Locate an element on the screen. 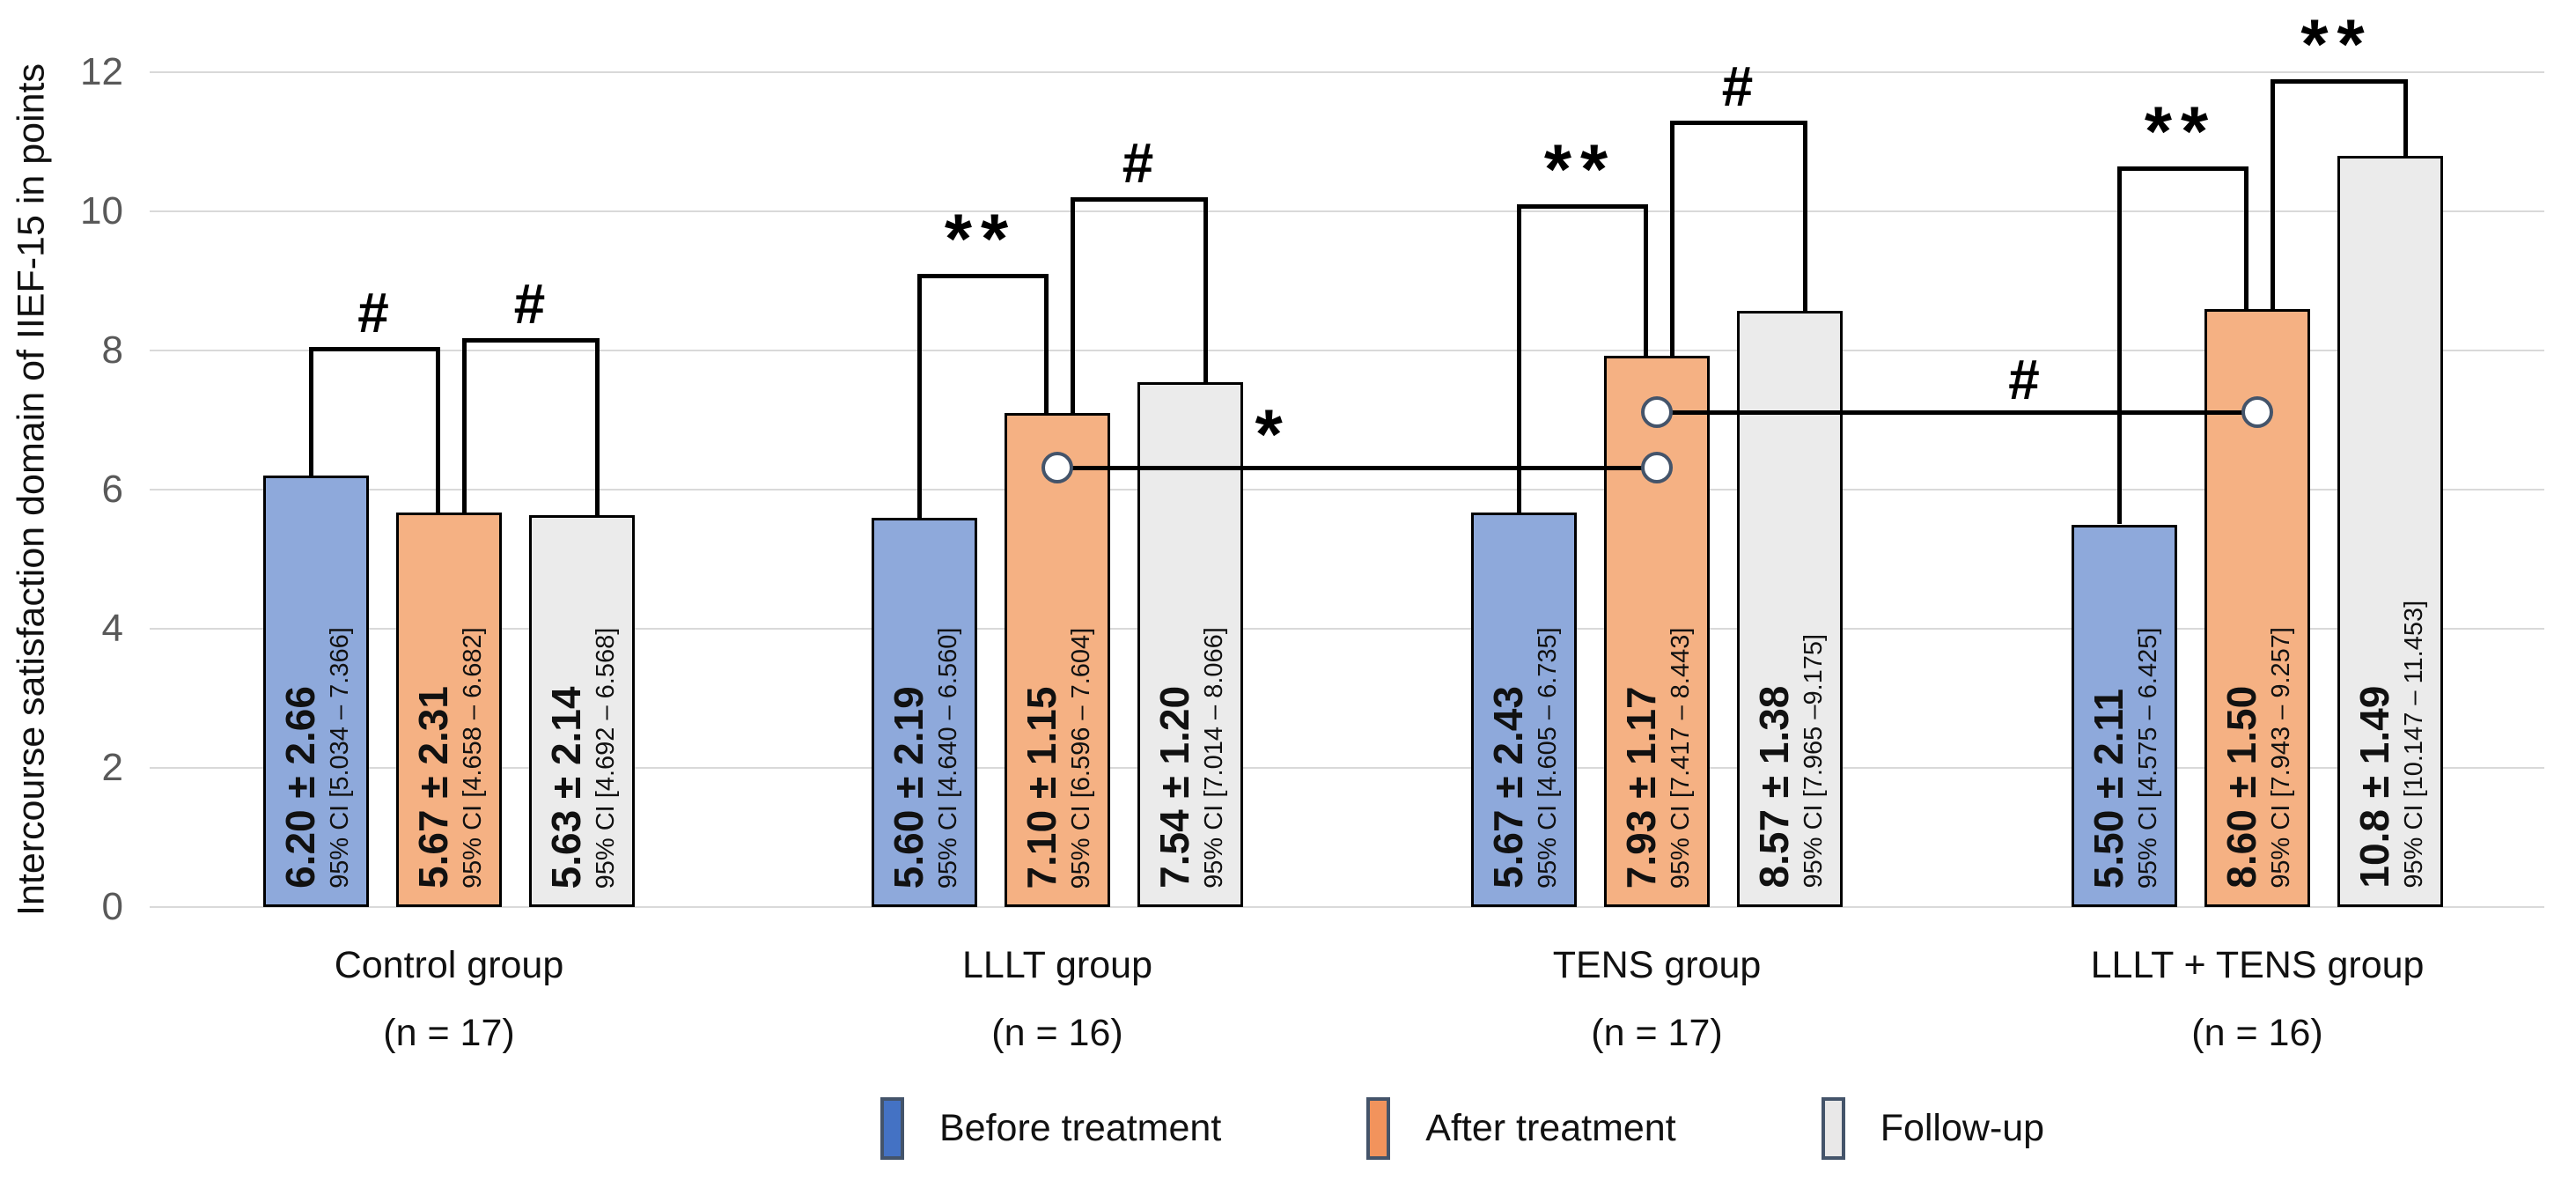 The height and width of the screenshot is (1195, 2576). bar-value-label: 5.63 ± 2.14 is located at coordinates (566, 787).